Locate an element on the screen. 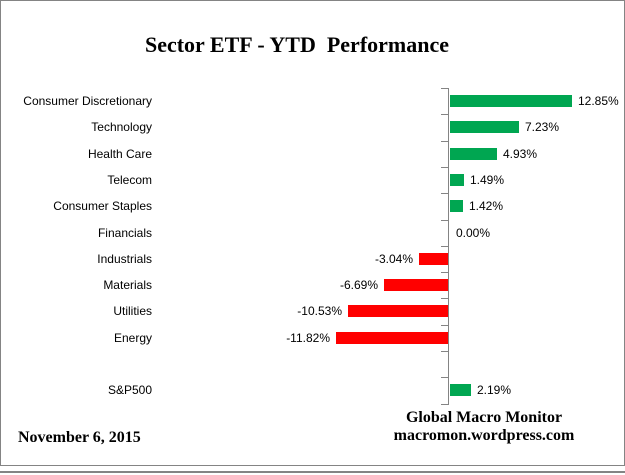 The height and width of the screenshot is (475, 625). value-label: 7.23% is located at coordinates (542, 127).